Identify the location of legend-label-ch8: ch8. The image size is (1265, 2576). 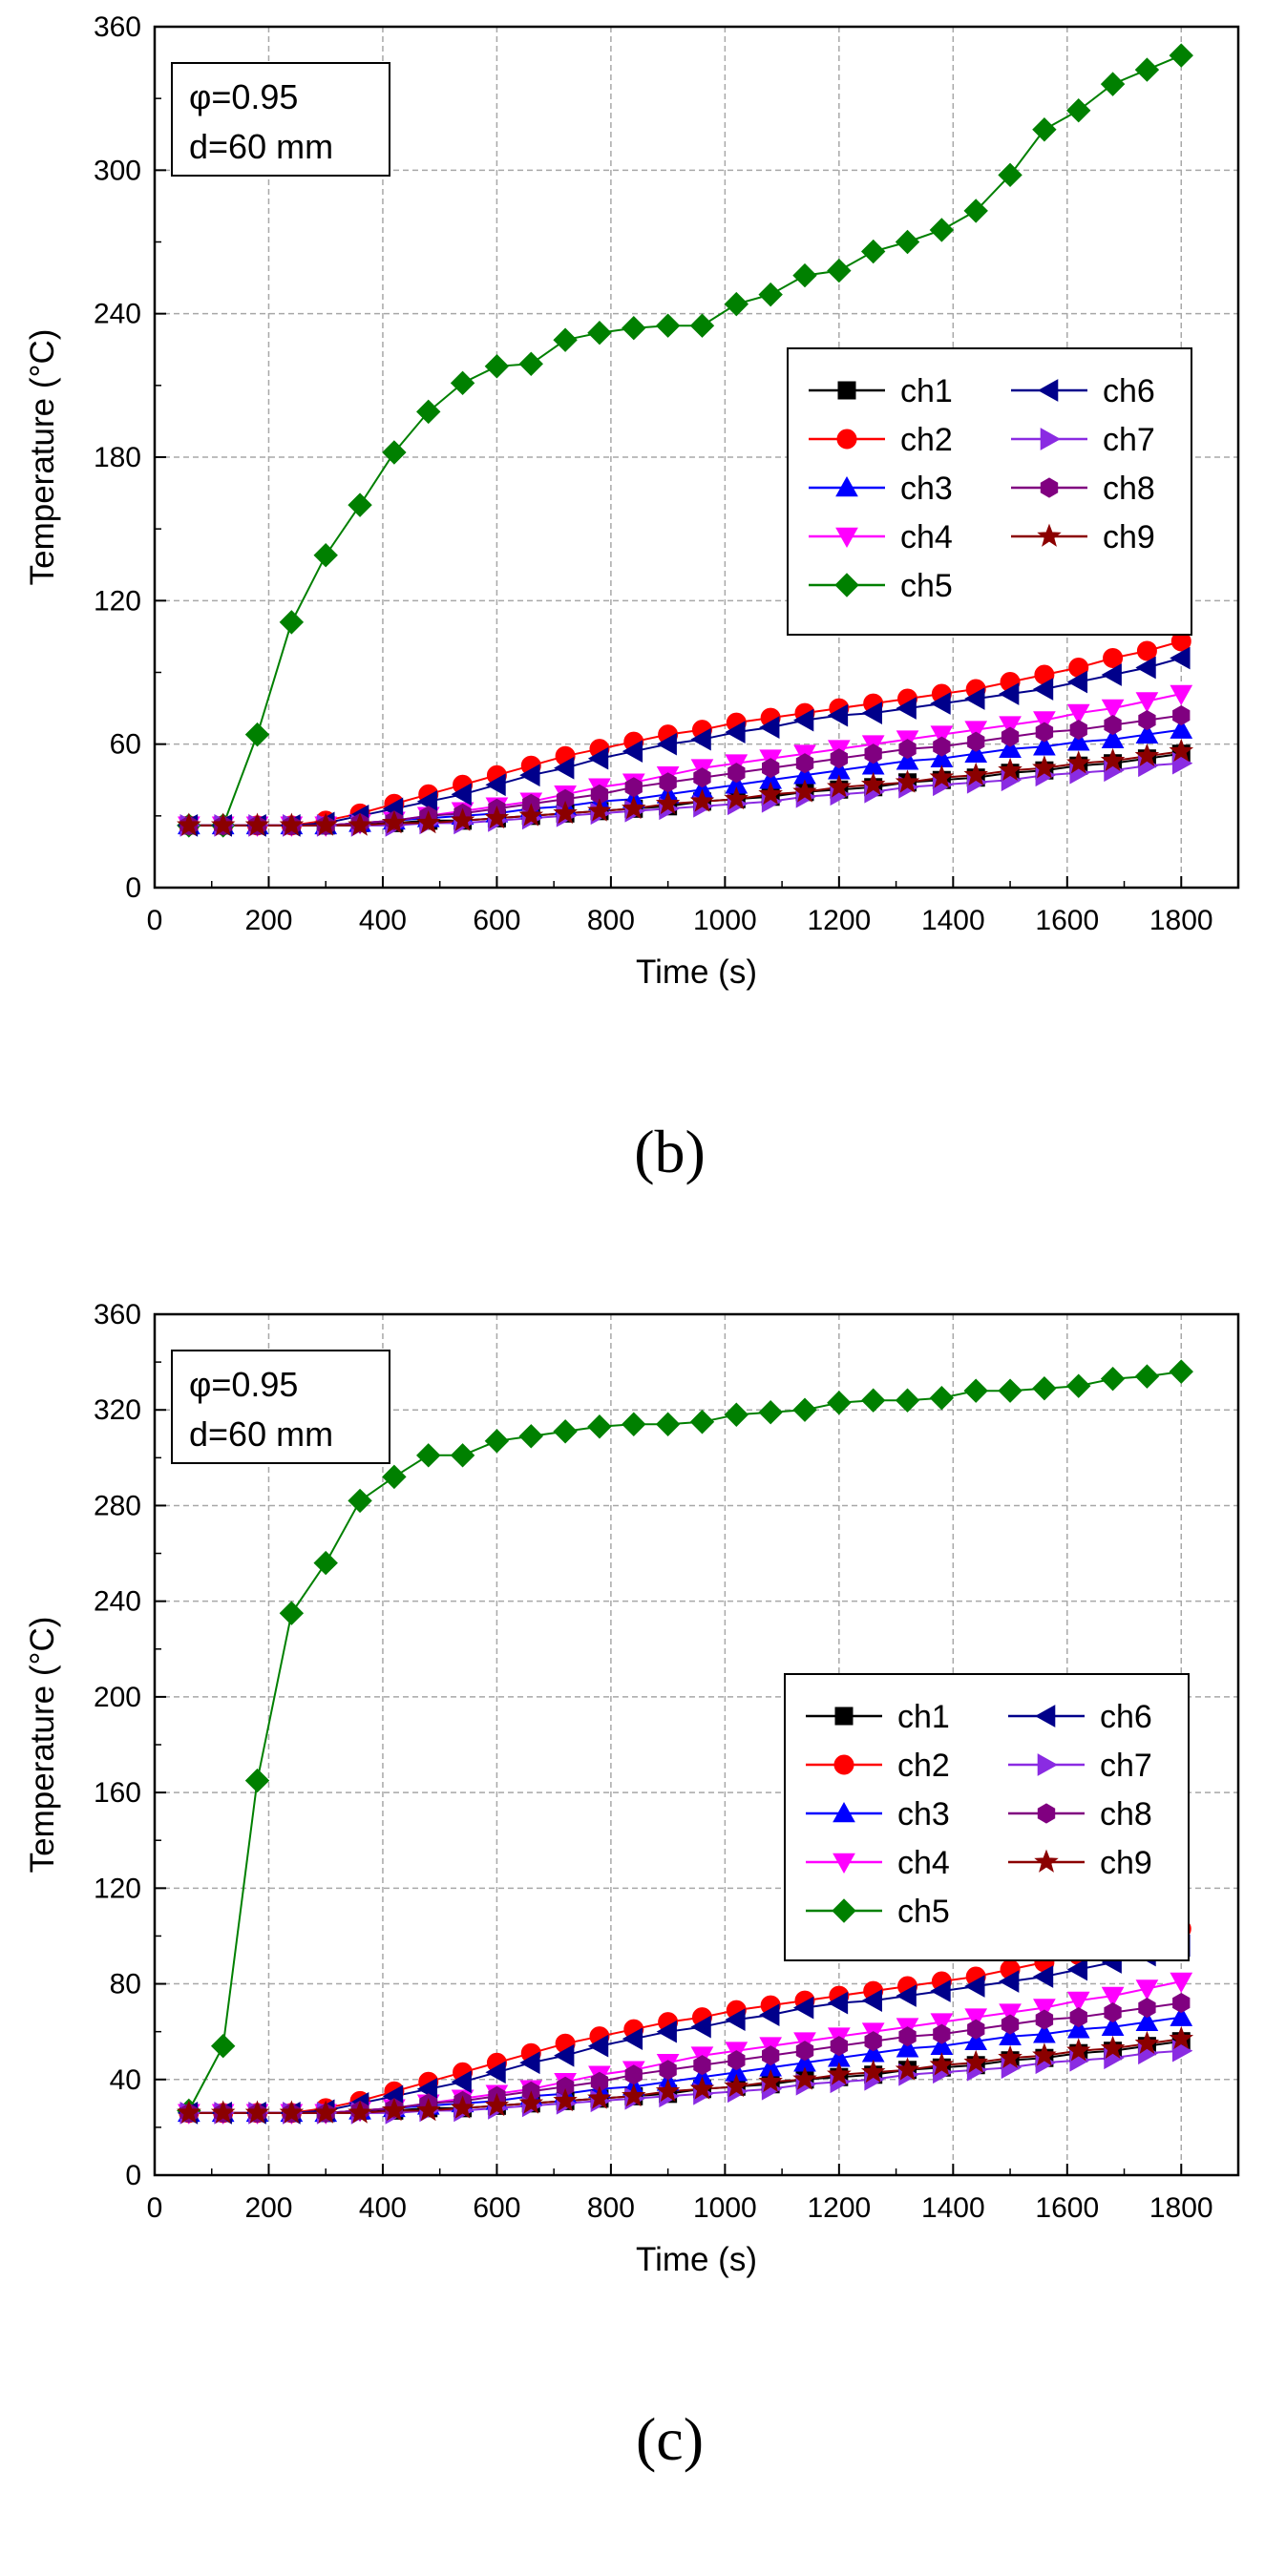
(1129, 489).